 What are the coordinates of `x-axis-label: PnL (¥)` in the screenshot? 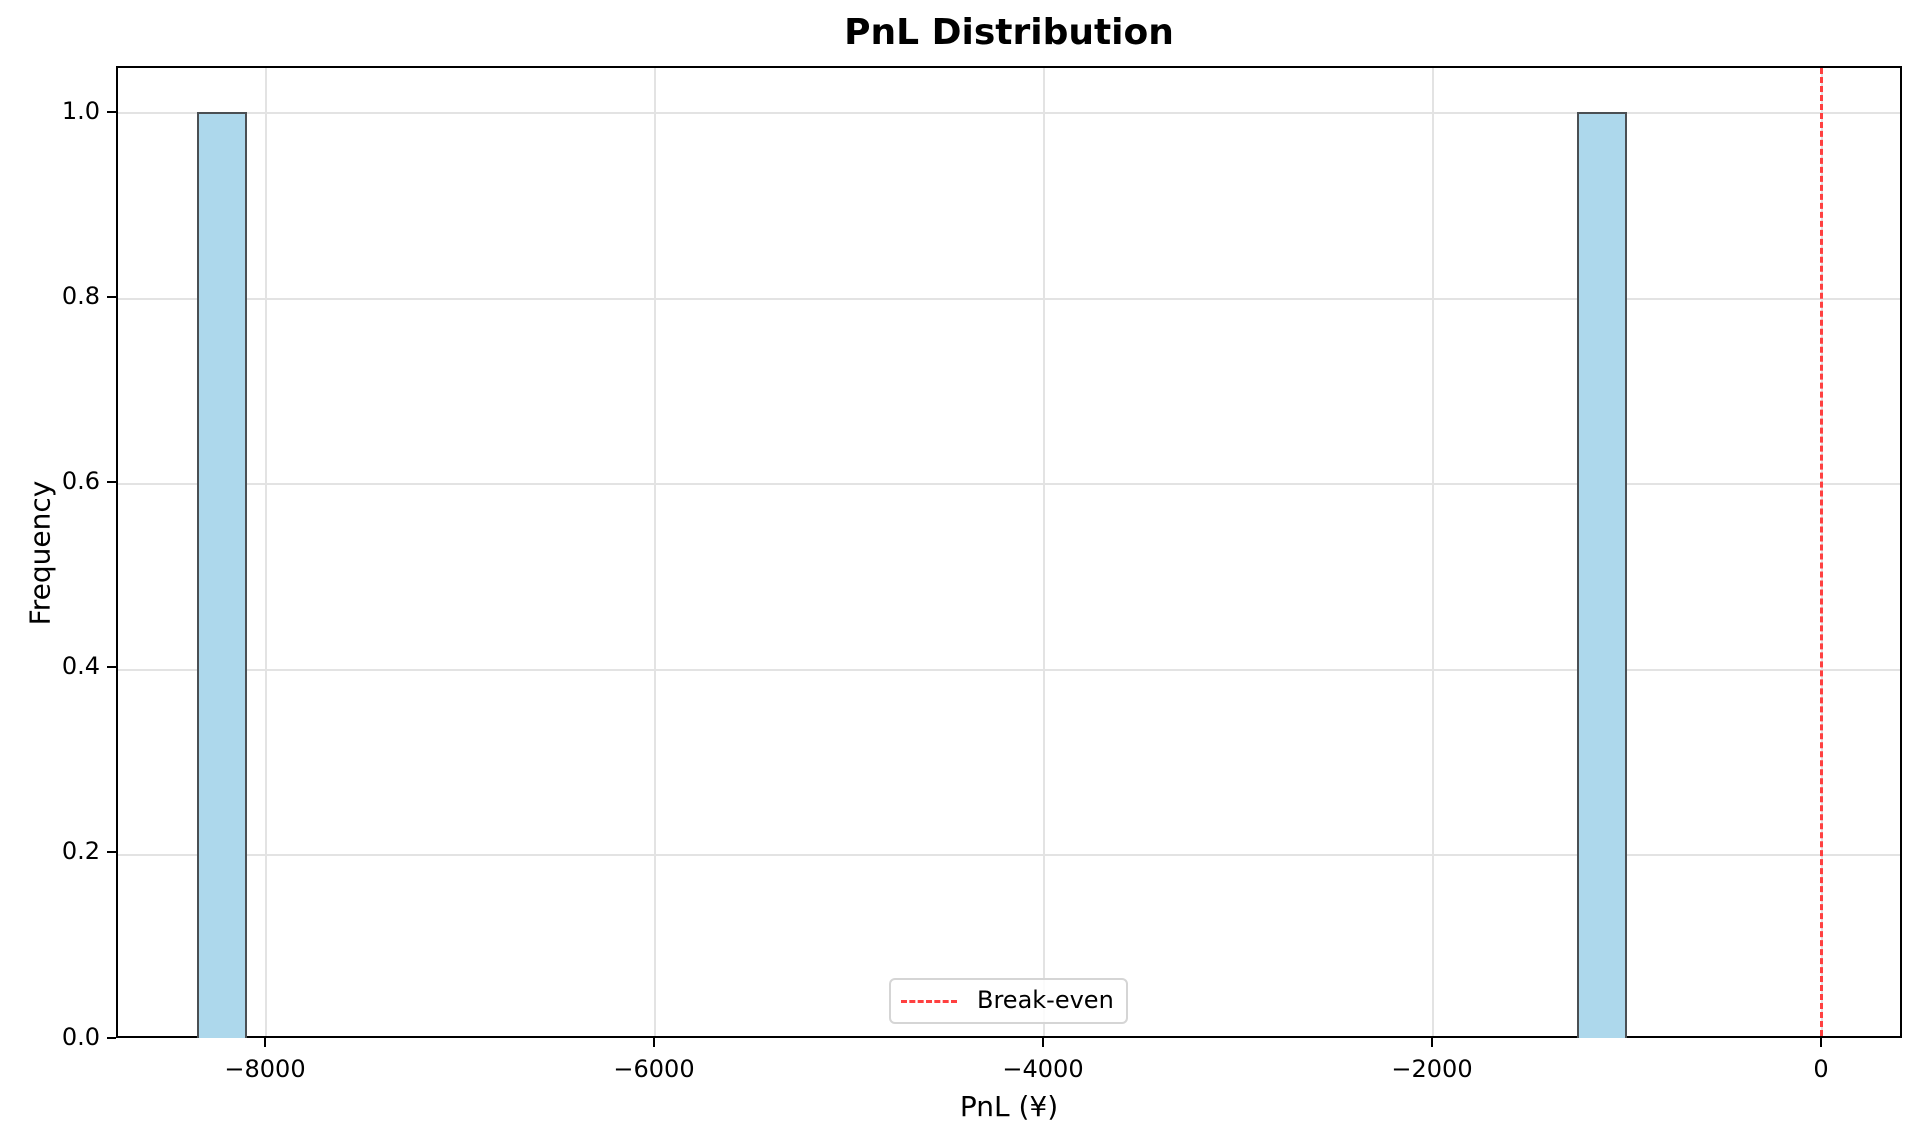 It's located at (1009, 1106).